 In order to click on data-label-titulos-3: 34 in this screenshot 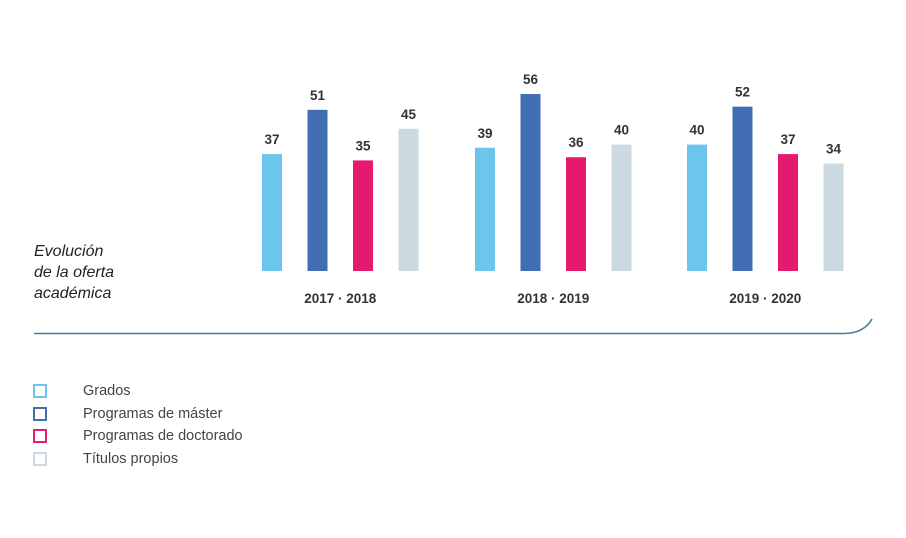, I will do `click(834, 149)`.